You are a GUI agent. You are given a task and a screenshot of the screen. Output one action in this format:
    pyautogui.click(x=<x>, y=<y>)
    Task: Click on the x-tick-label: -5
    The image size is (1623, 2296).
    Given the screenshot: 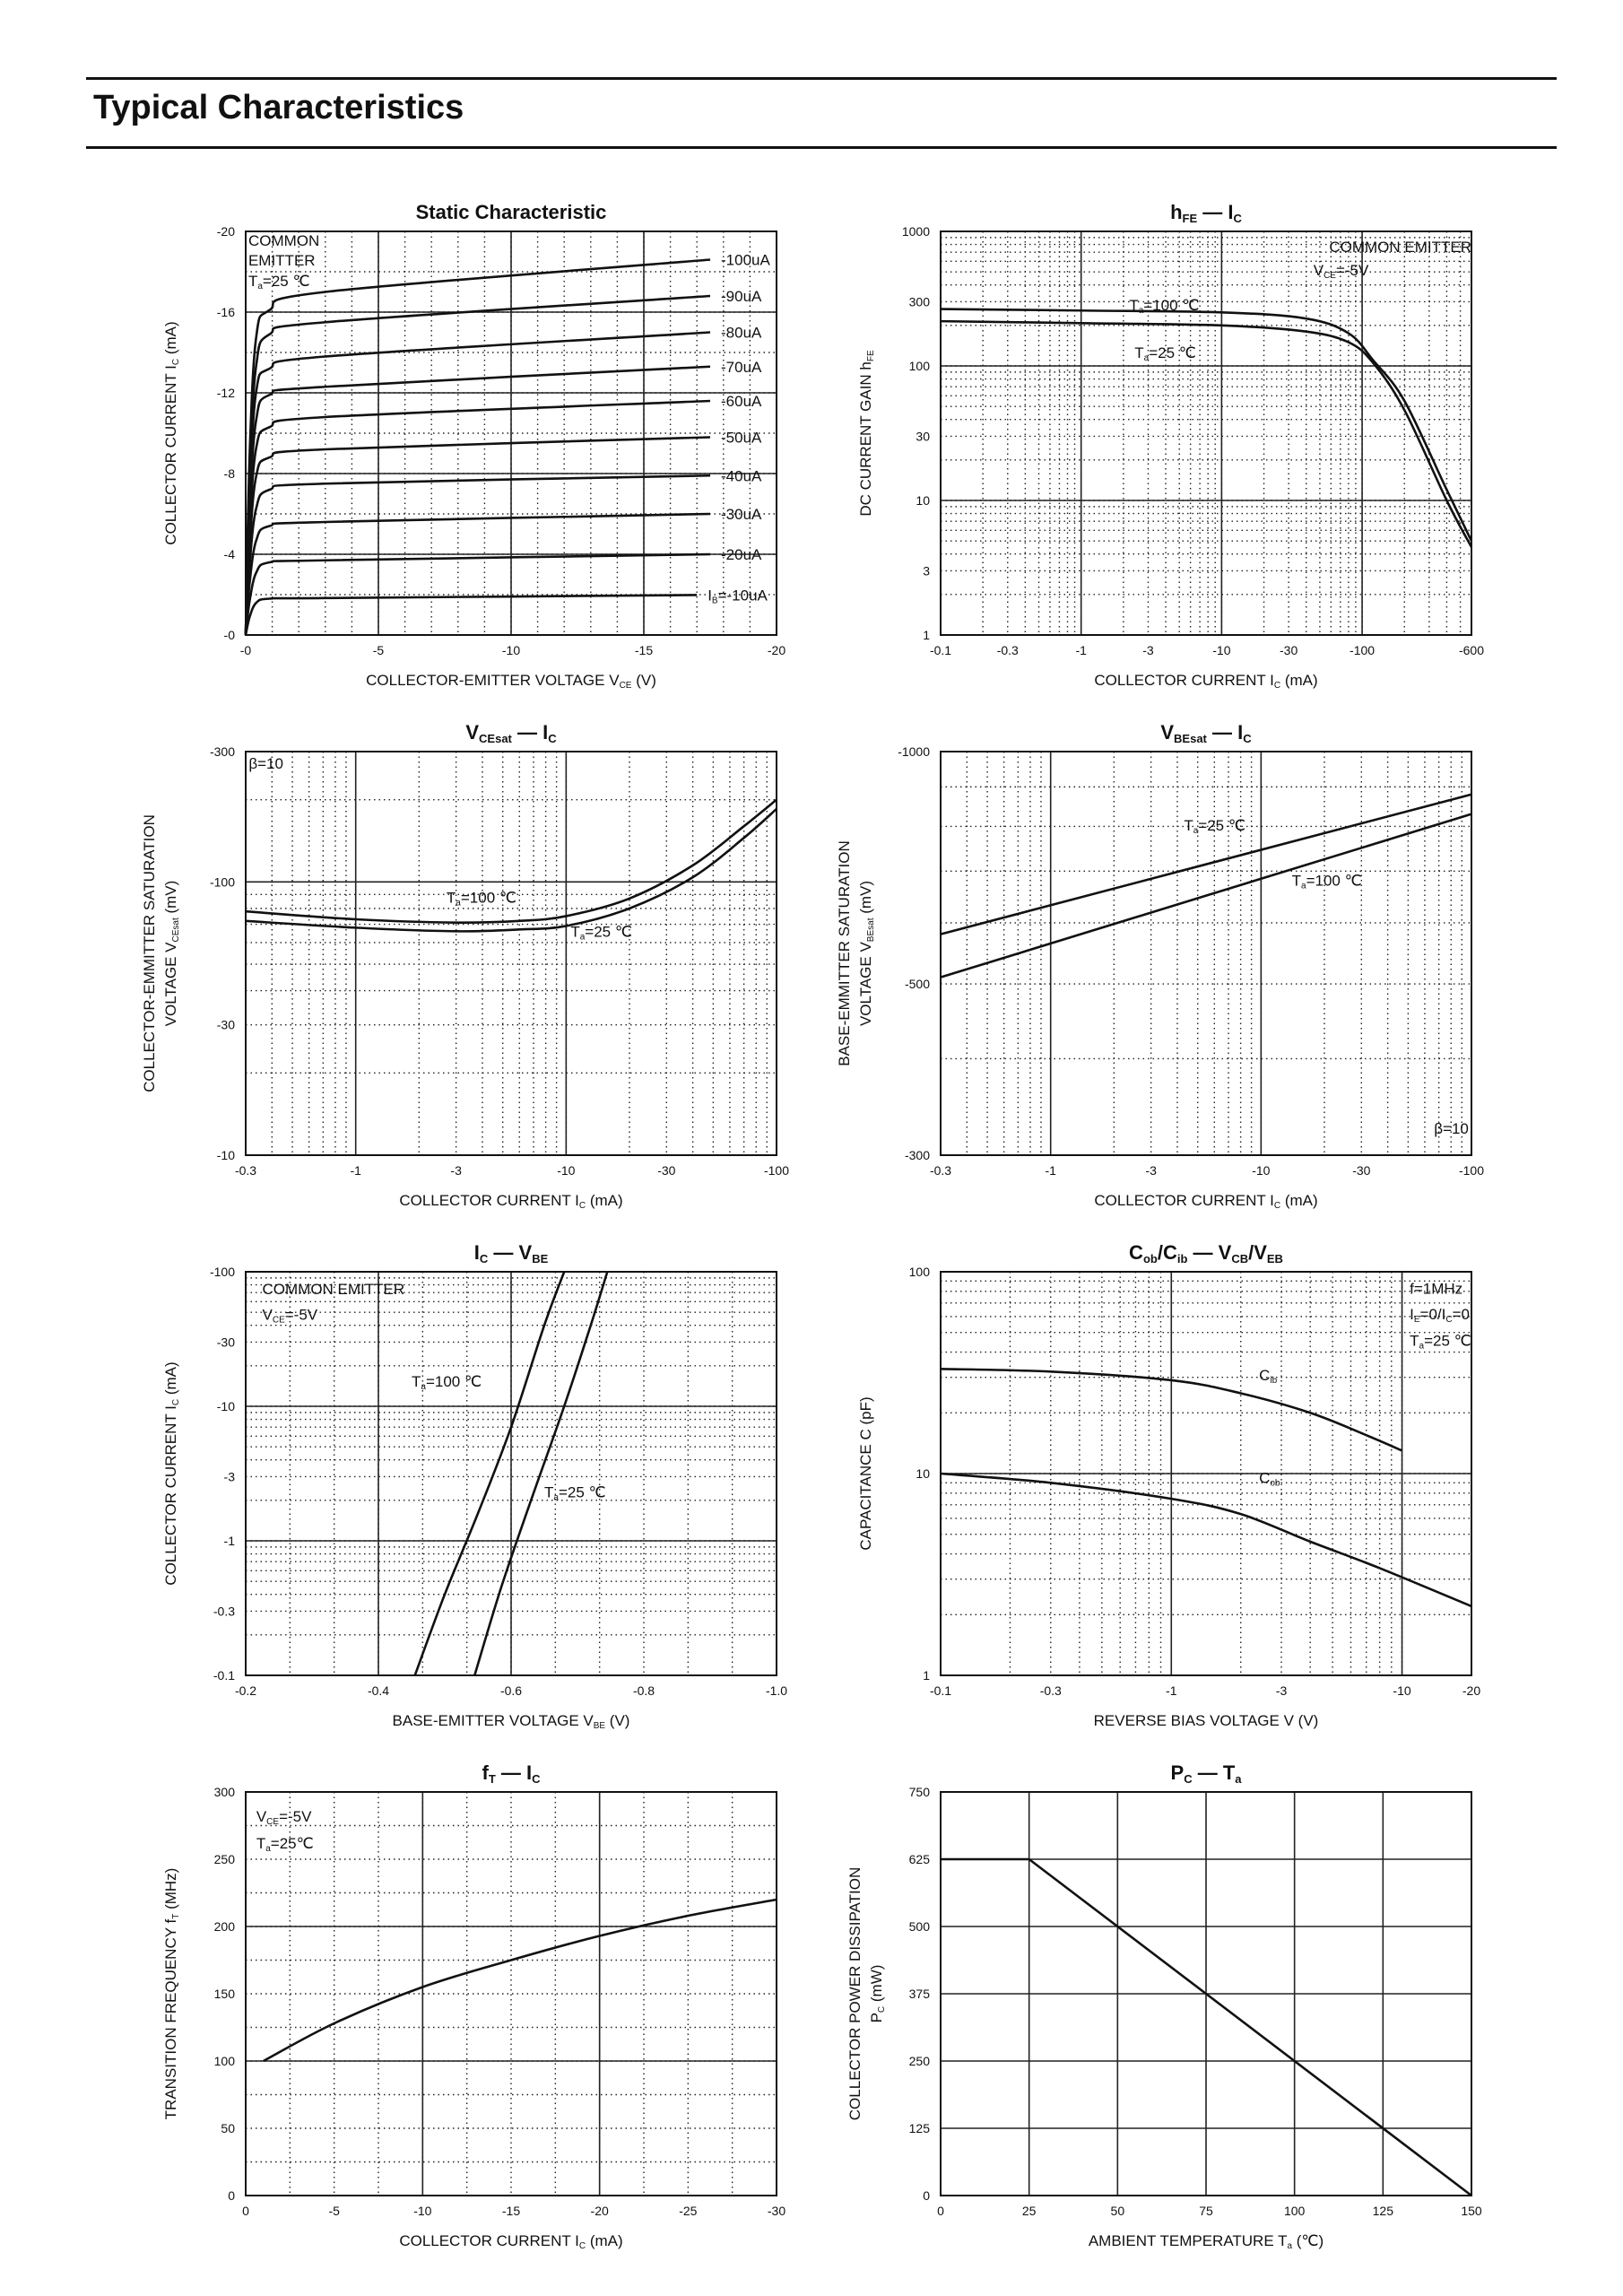 What is the action you would take?
    pyautogui.click(x=334, y=2211)
    